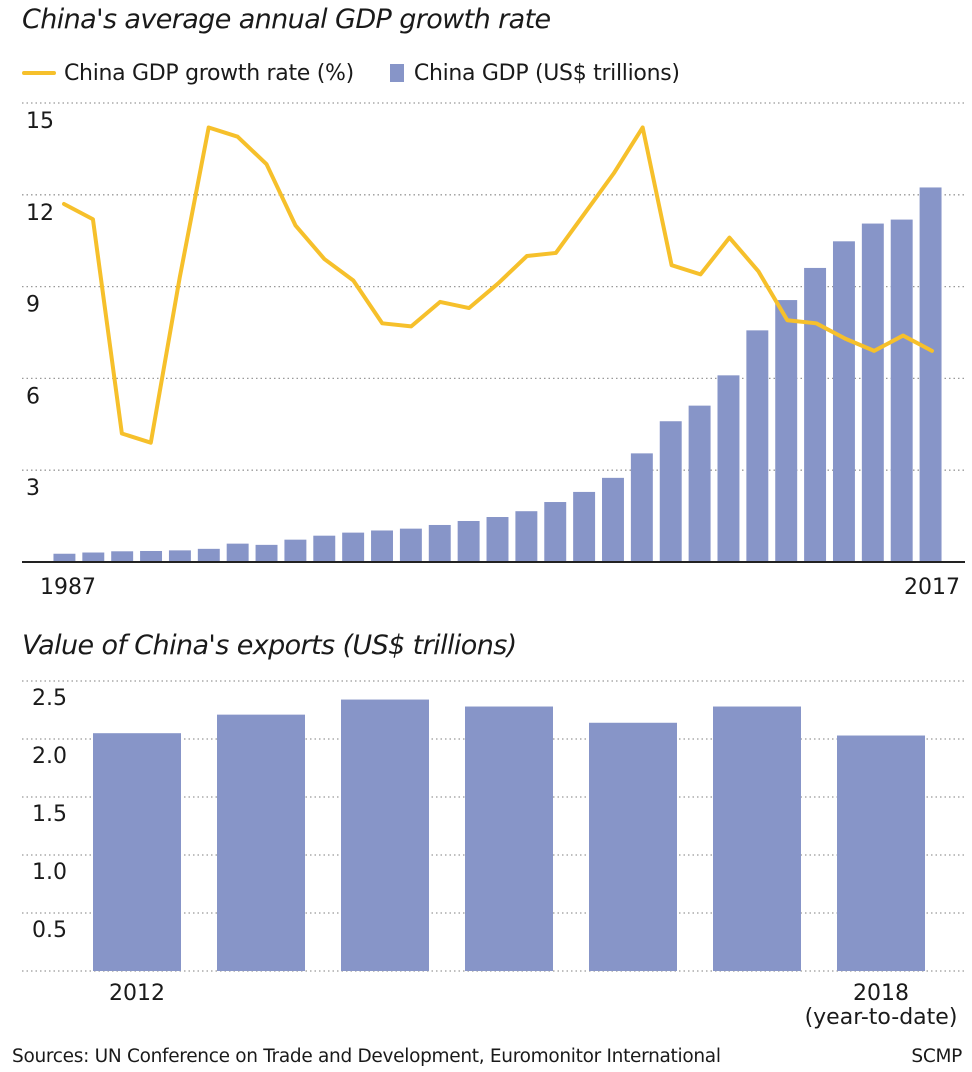 The height and width of the screenshot is (1072, 972). Describe the element at coordinates (269, 645) in the screenshot. I see `chart-title-exports: Value of China's exports (US$ trillions)` at that location.